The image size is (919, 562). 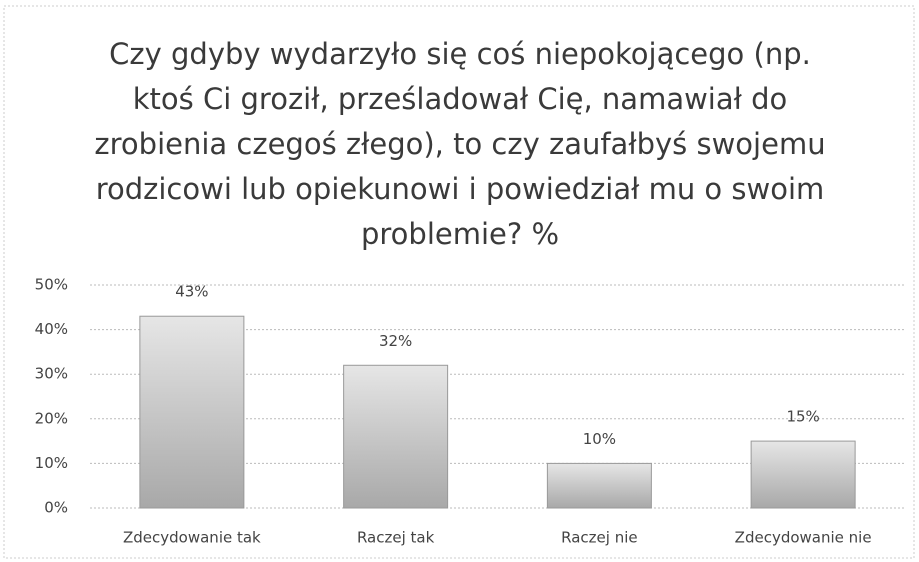 What do you see at coordinates (51, 463) in the screenshot?
I see `y-tick-label: 10%` at bounding box center [51, 463].